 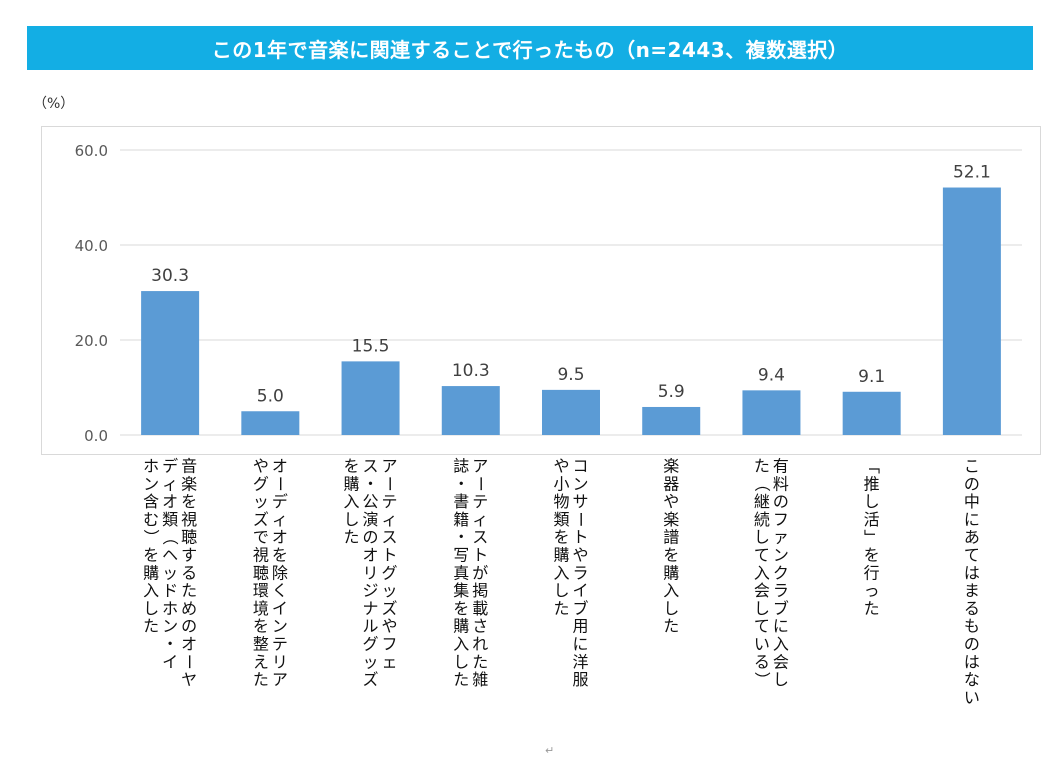 I want to click on category-char: に, so click(x=972, y=519).